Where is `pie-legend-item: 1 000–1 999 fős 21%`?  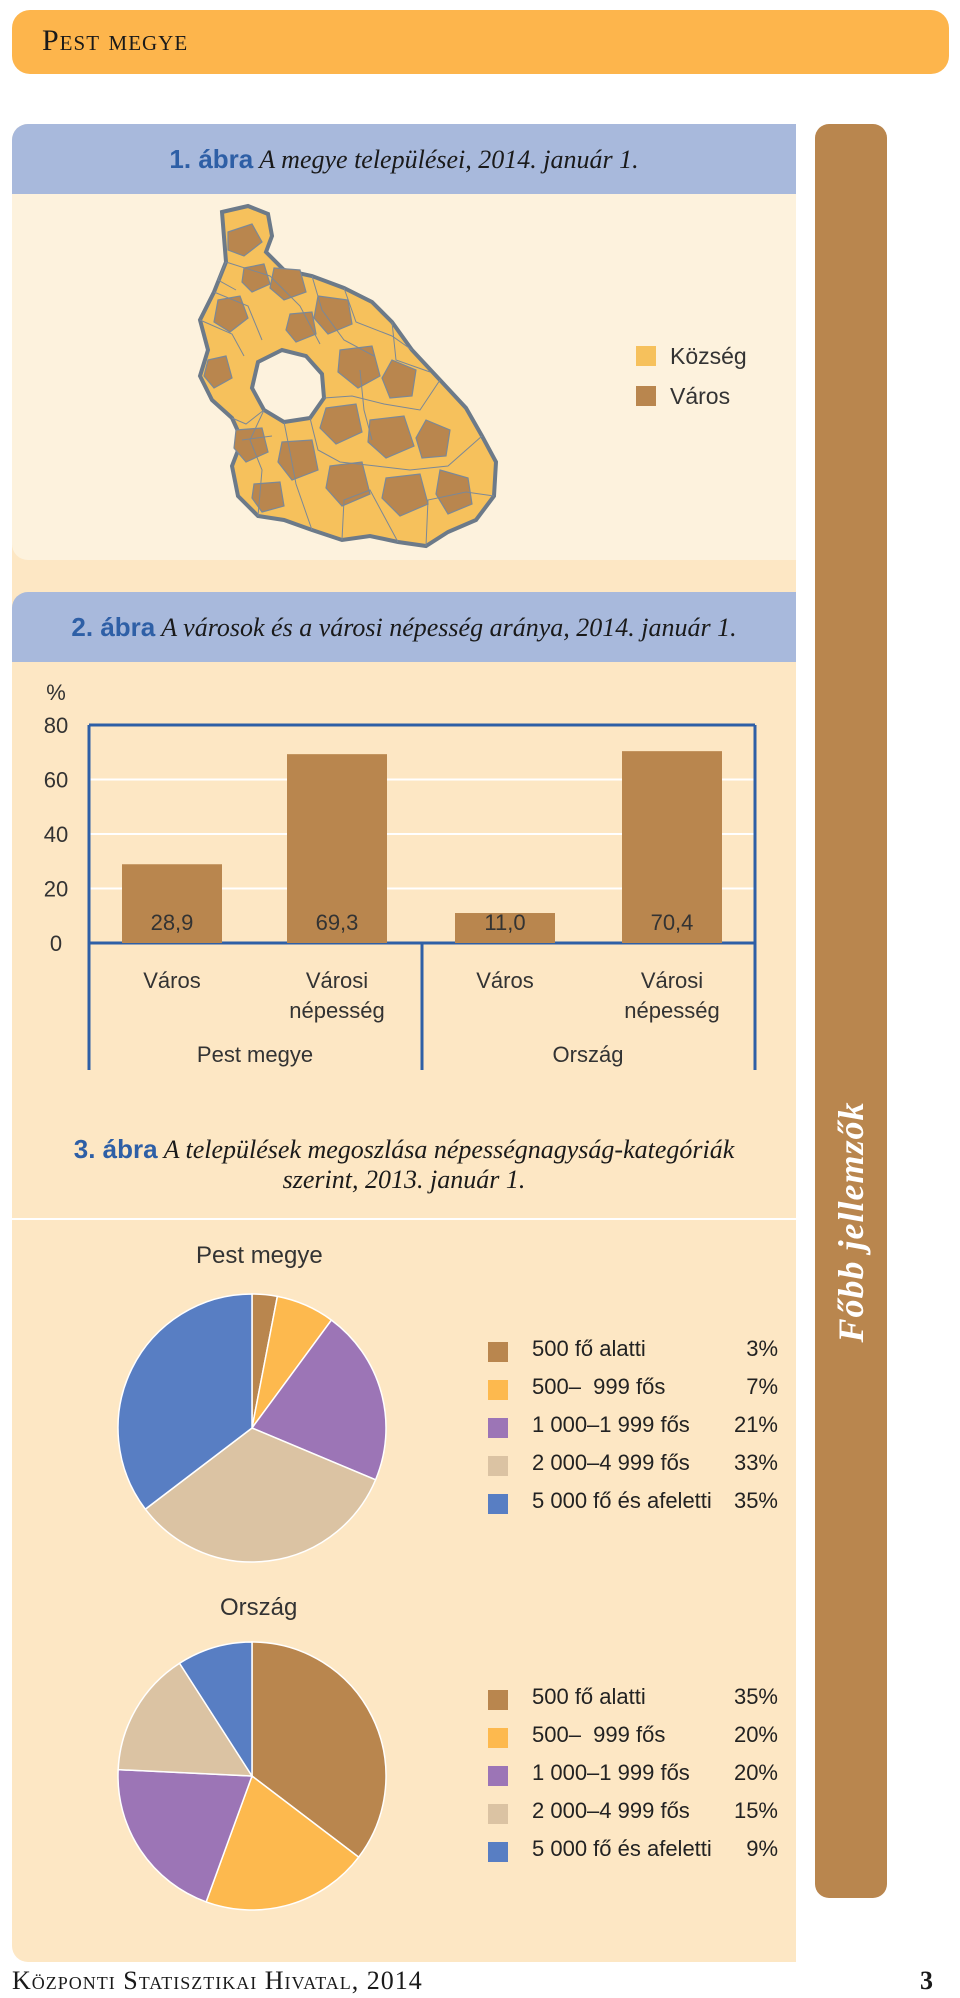 pie-legend-item: 1 000–1 999 fős 21% is located at coordinates (633, 1429).